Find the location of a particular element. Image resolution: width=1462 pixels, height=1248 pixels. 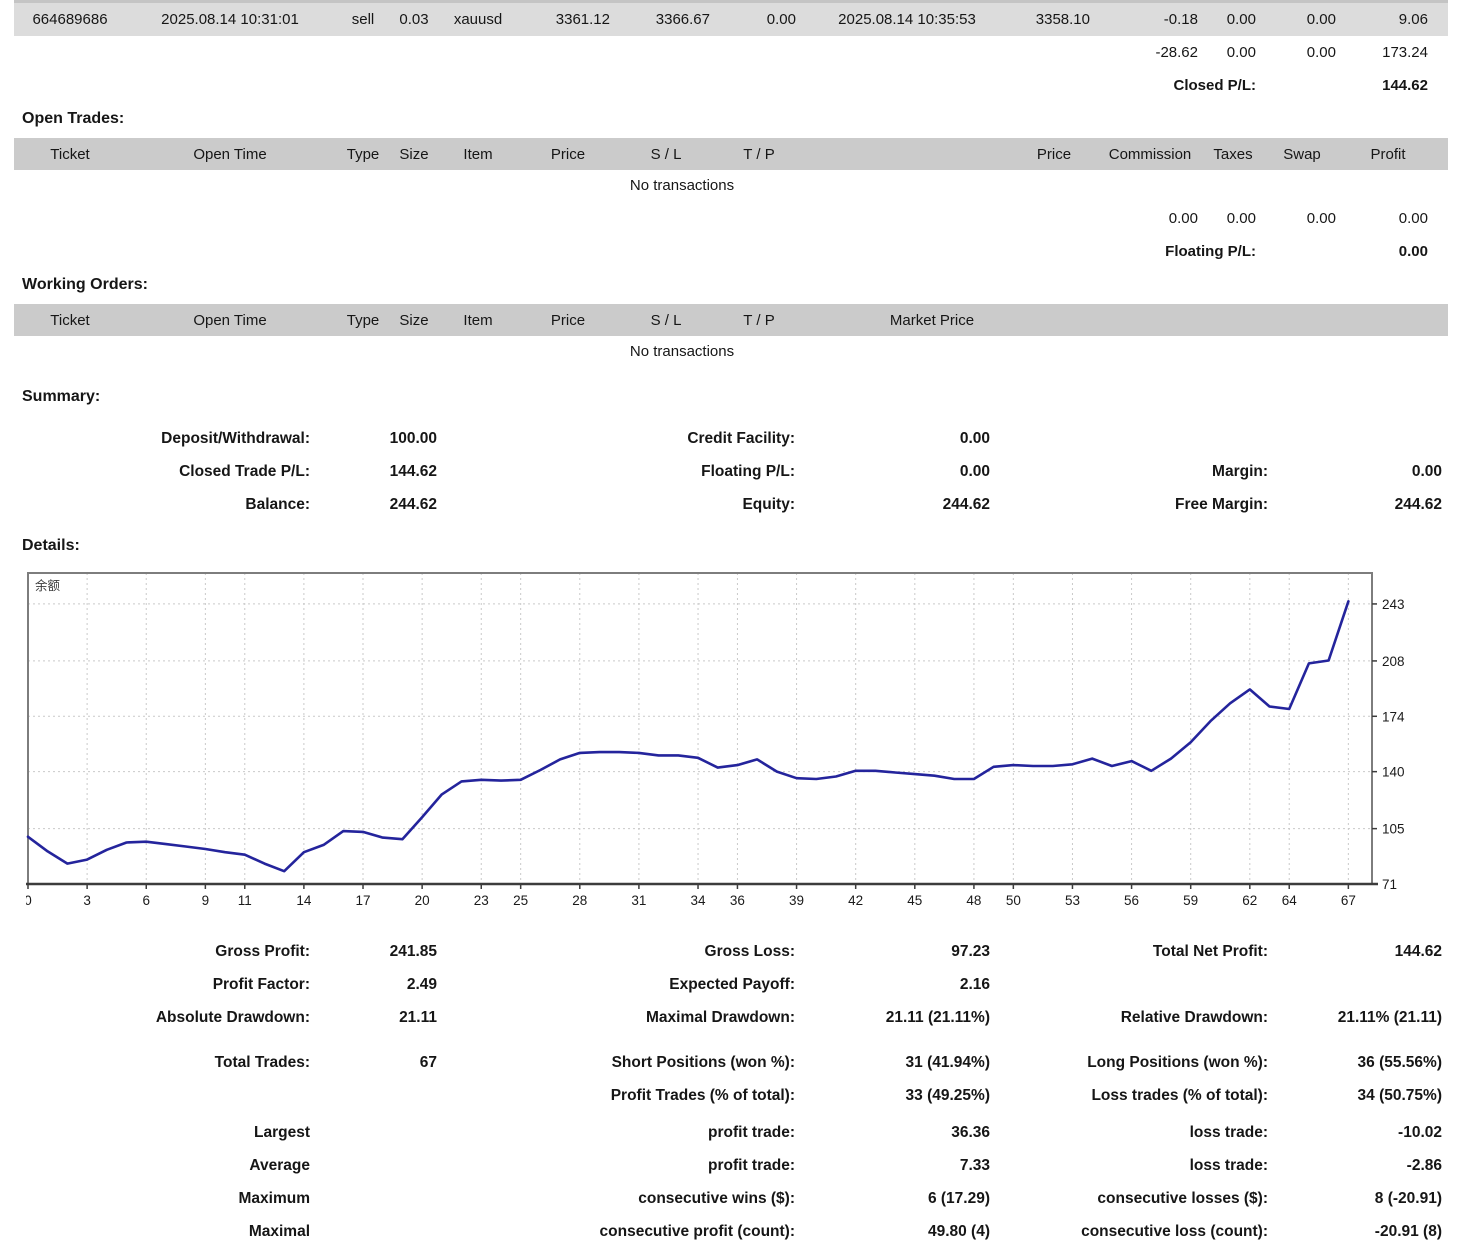

svg-text: 3 is located at coordinates (87, 900).